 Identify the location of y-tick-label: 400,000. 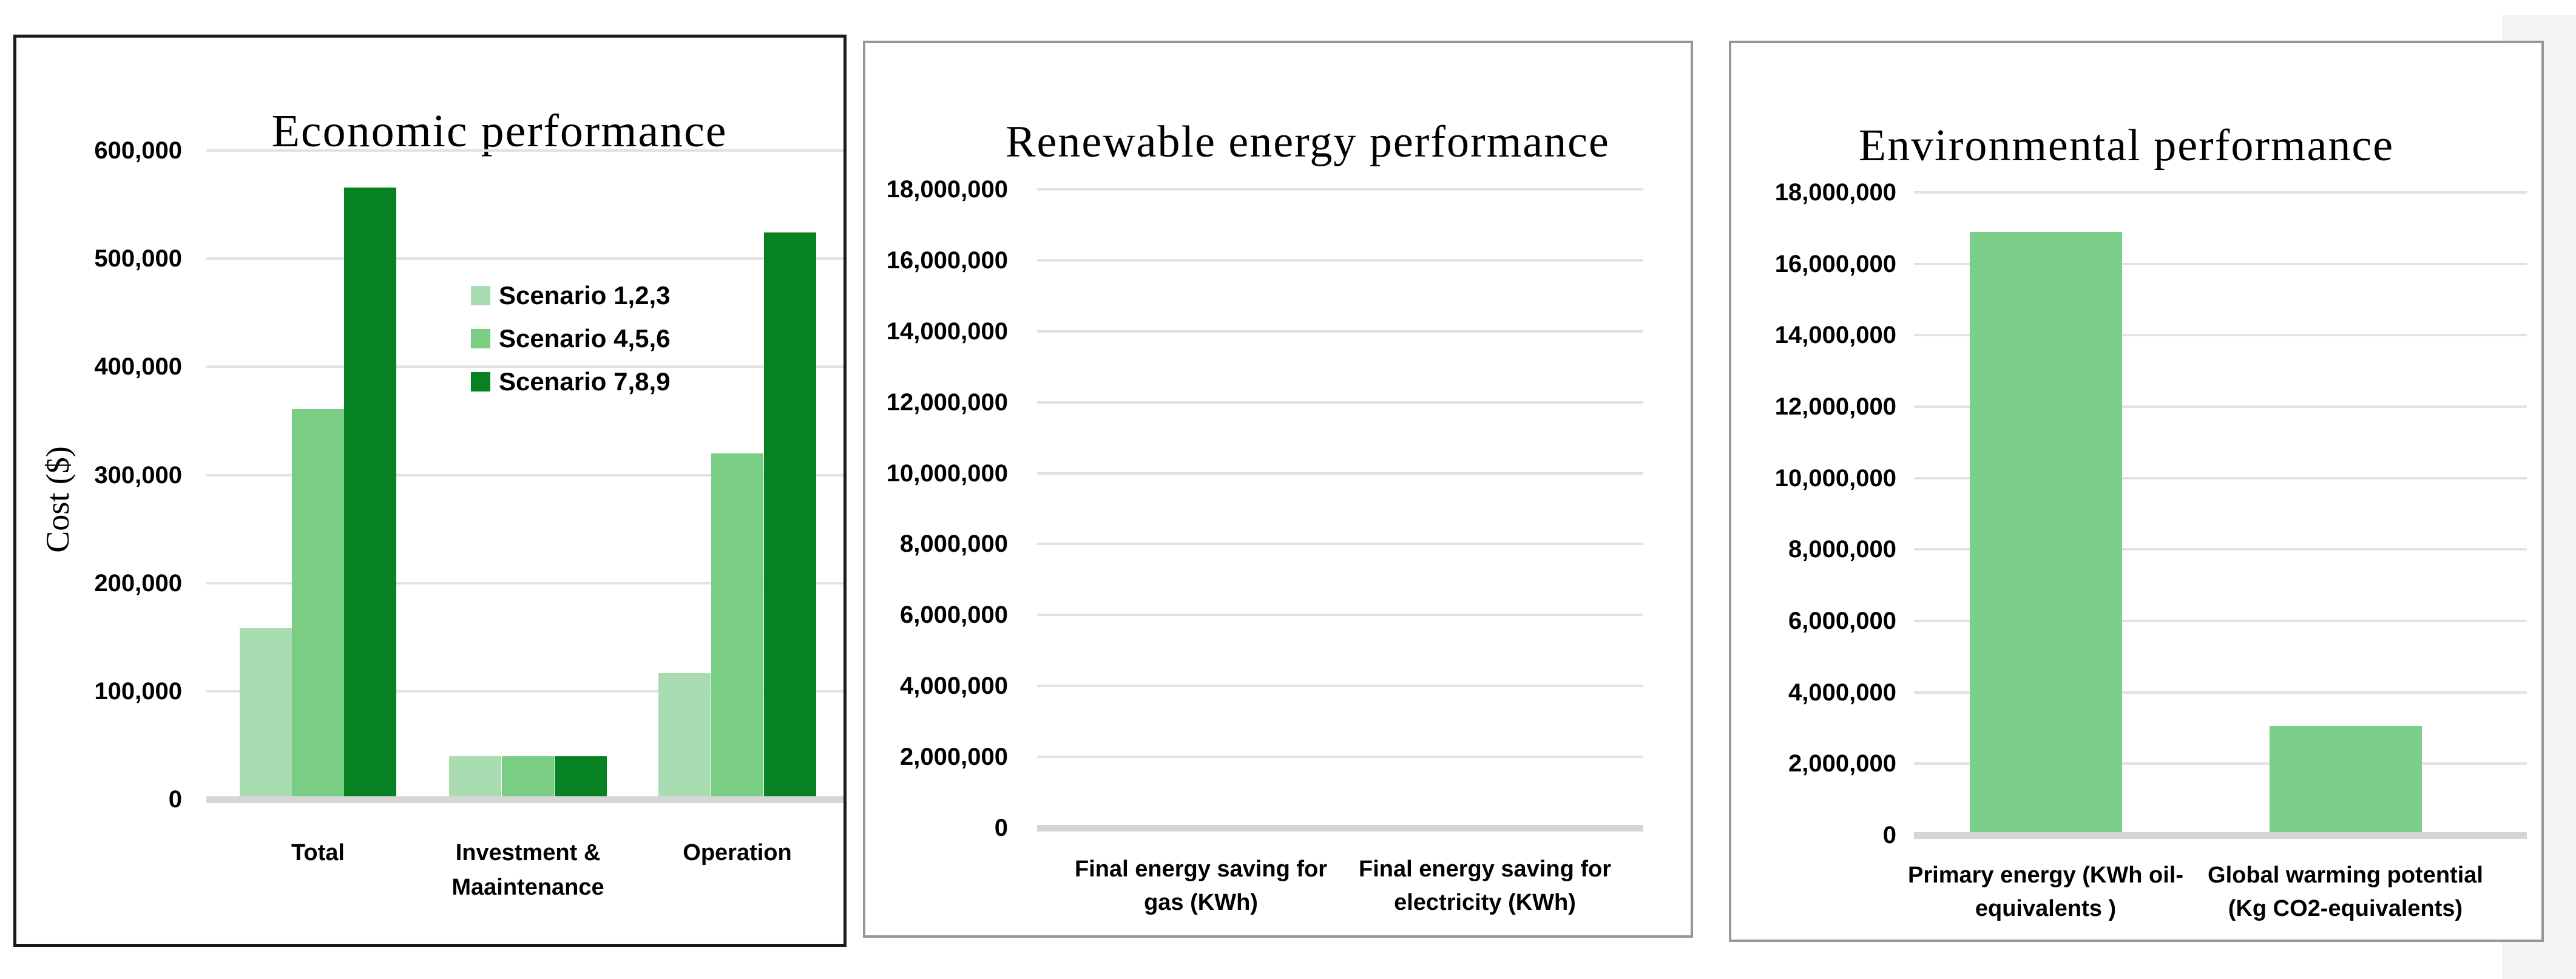
(138, 366).